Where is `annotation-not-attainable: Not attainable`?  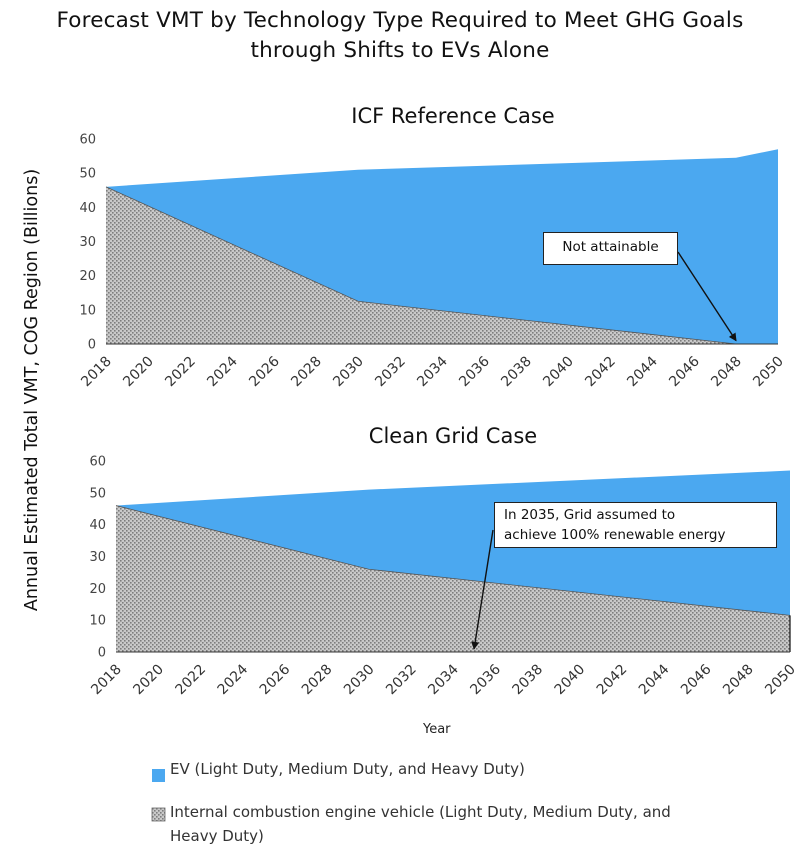 annotation-not-attainable: Not attainable is located at coordinates (610, 248).